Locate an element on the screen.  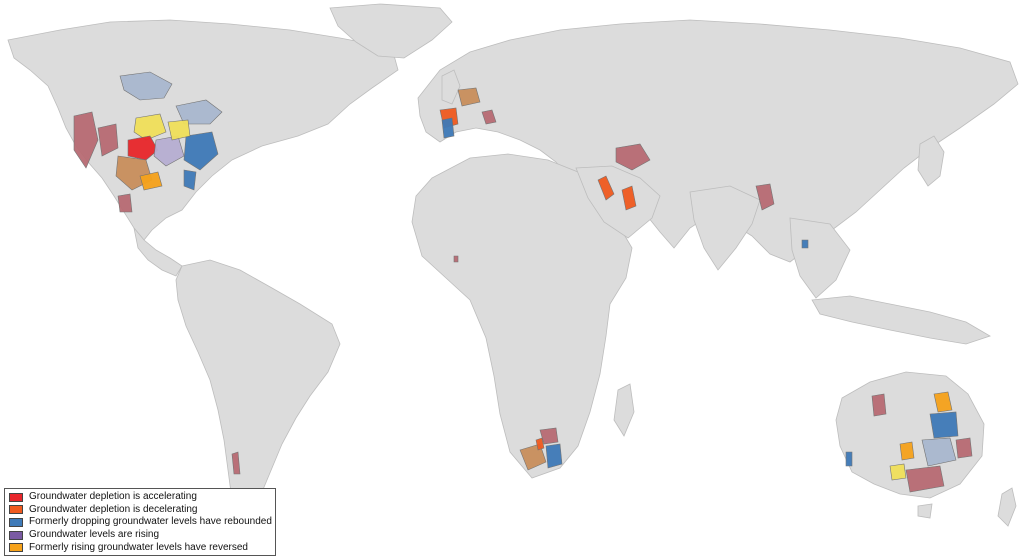
region-gulf-coast is located at coordinates (151, 181).